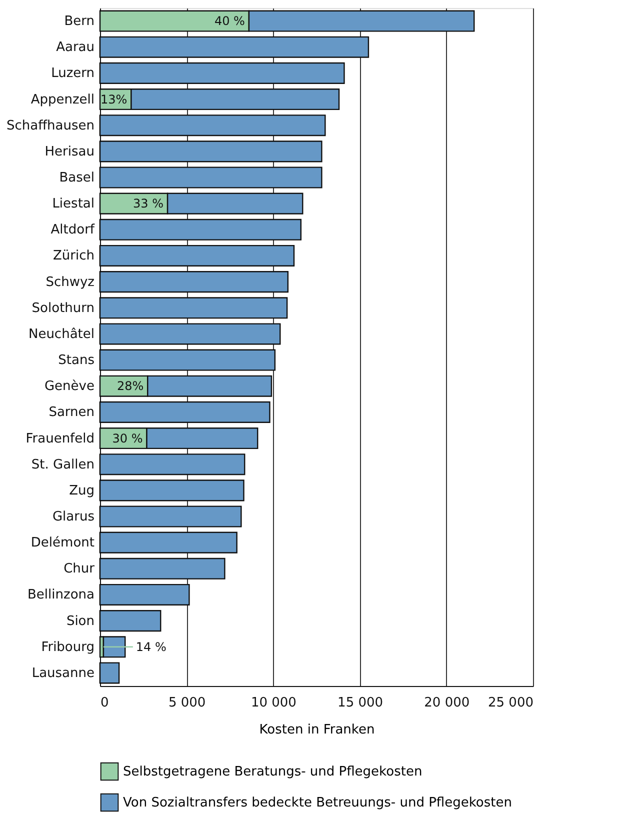 This screenshot has width=626, height=826. Describe the element at coordinates (511, 703) in the screenshot. I see `x-tick-label: 25 000` at that location.